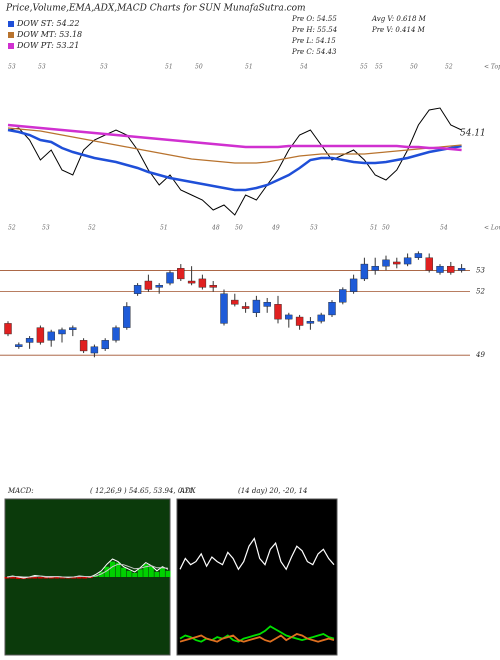 The image size is (500, 660). Describe the element at coordinates (257, 577) in the screenshot. I see `adx-panel` at that location.